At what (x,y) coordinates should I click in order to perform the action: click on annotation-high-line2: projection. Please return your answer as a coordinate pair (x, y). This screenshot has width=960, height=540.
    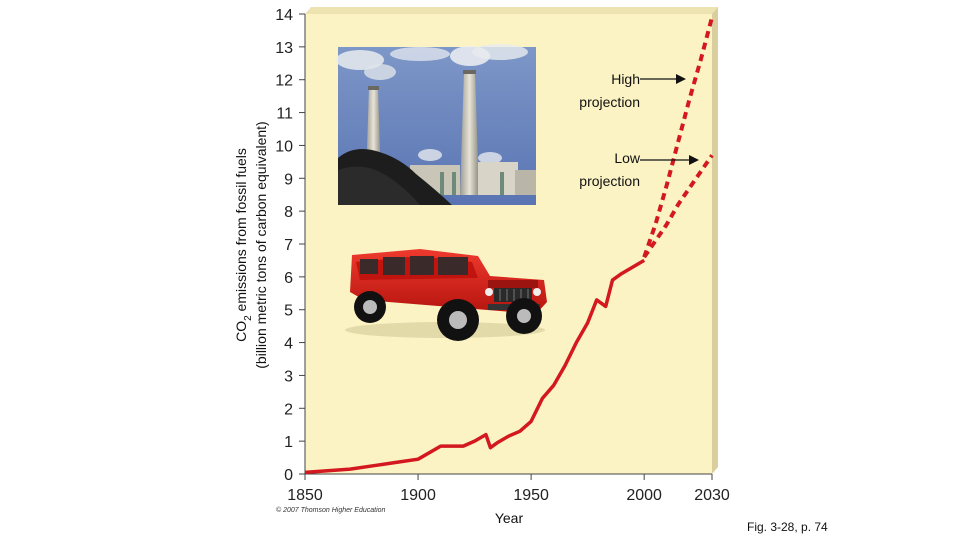
    Looking at the image, I should click on (609, 102).